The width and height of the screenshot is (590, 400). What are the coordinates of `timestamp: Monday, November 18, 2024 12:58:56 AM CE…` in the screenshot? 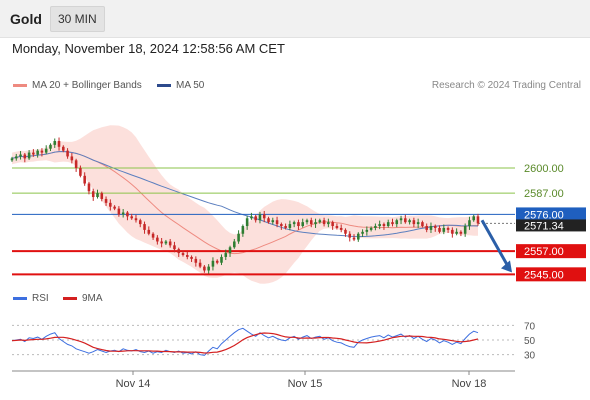 It's located at (148, 48).